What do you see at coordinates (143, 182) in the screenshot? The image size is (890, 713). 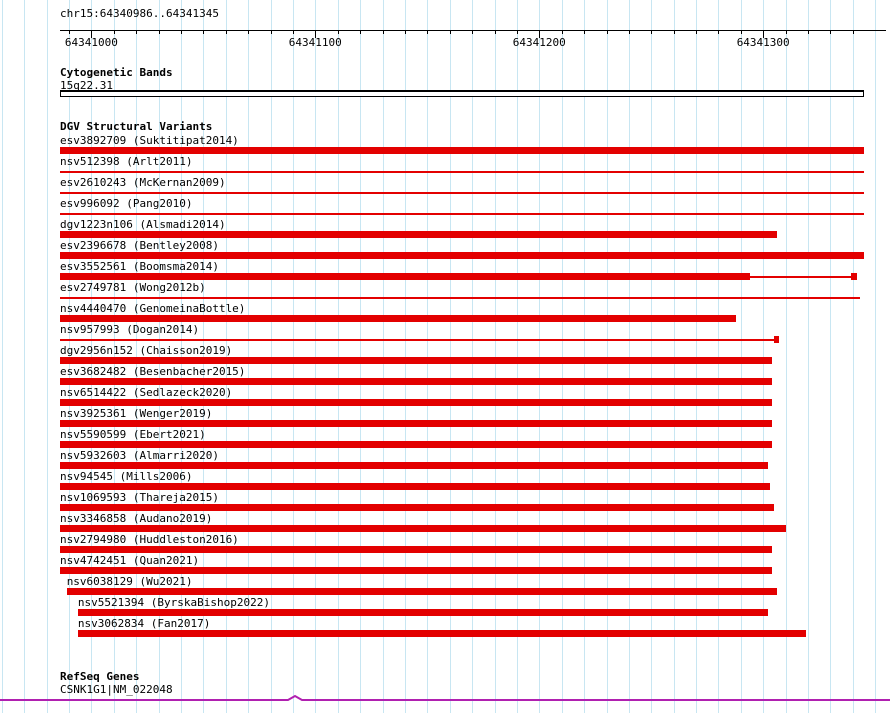 I see `variant-label: esv2610243 (McKernan2009)` at bounding box center [143, 182].